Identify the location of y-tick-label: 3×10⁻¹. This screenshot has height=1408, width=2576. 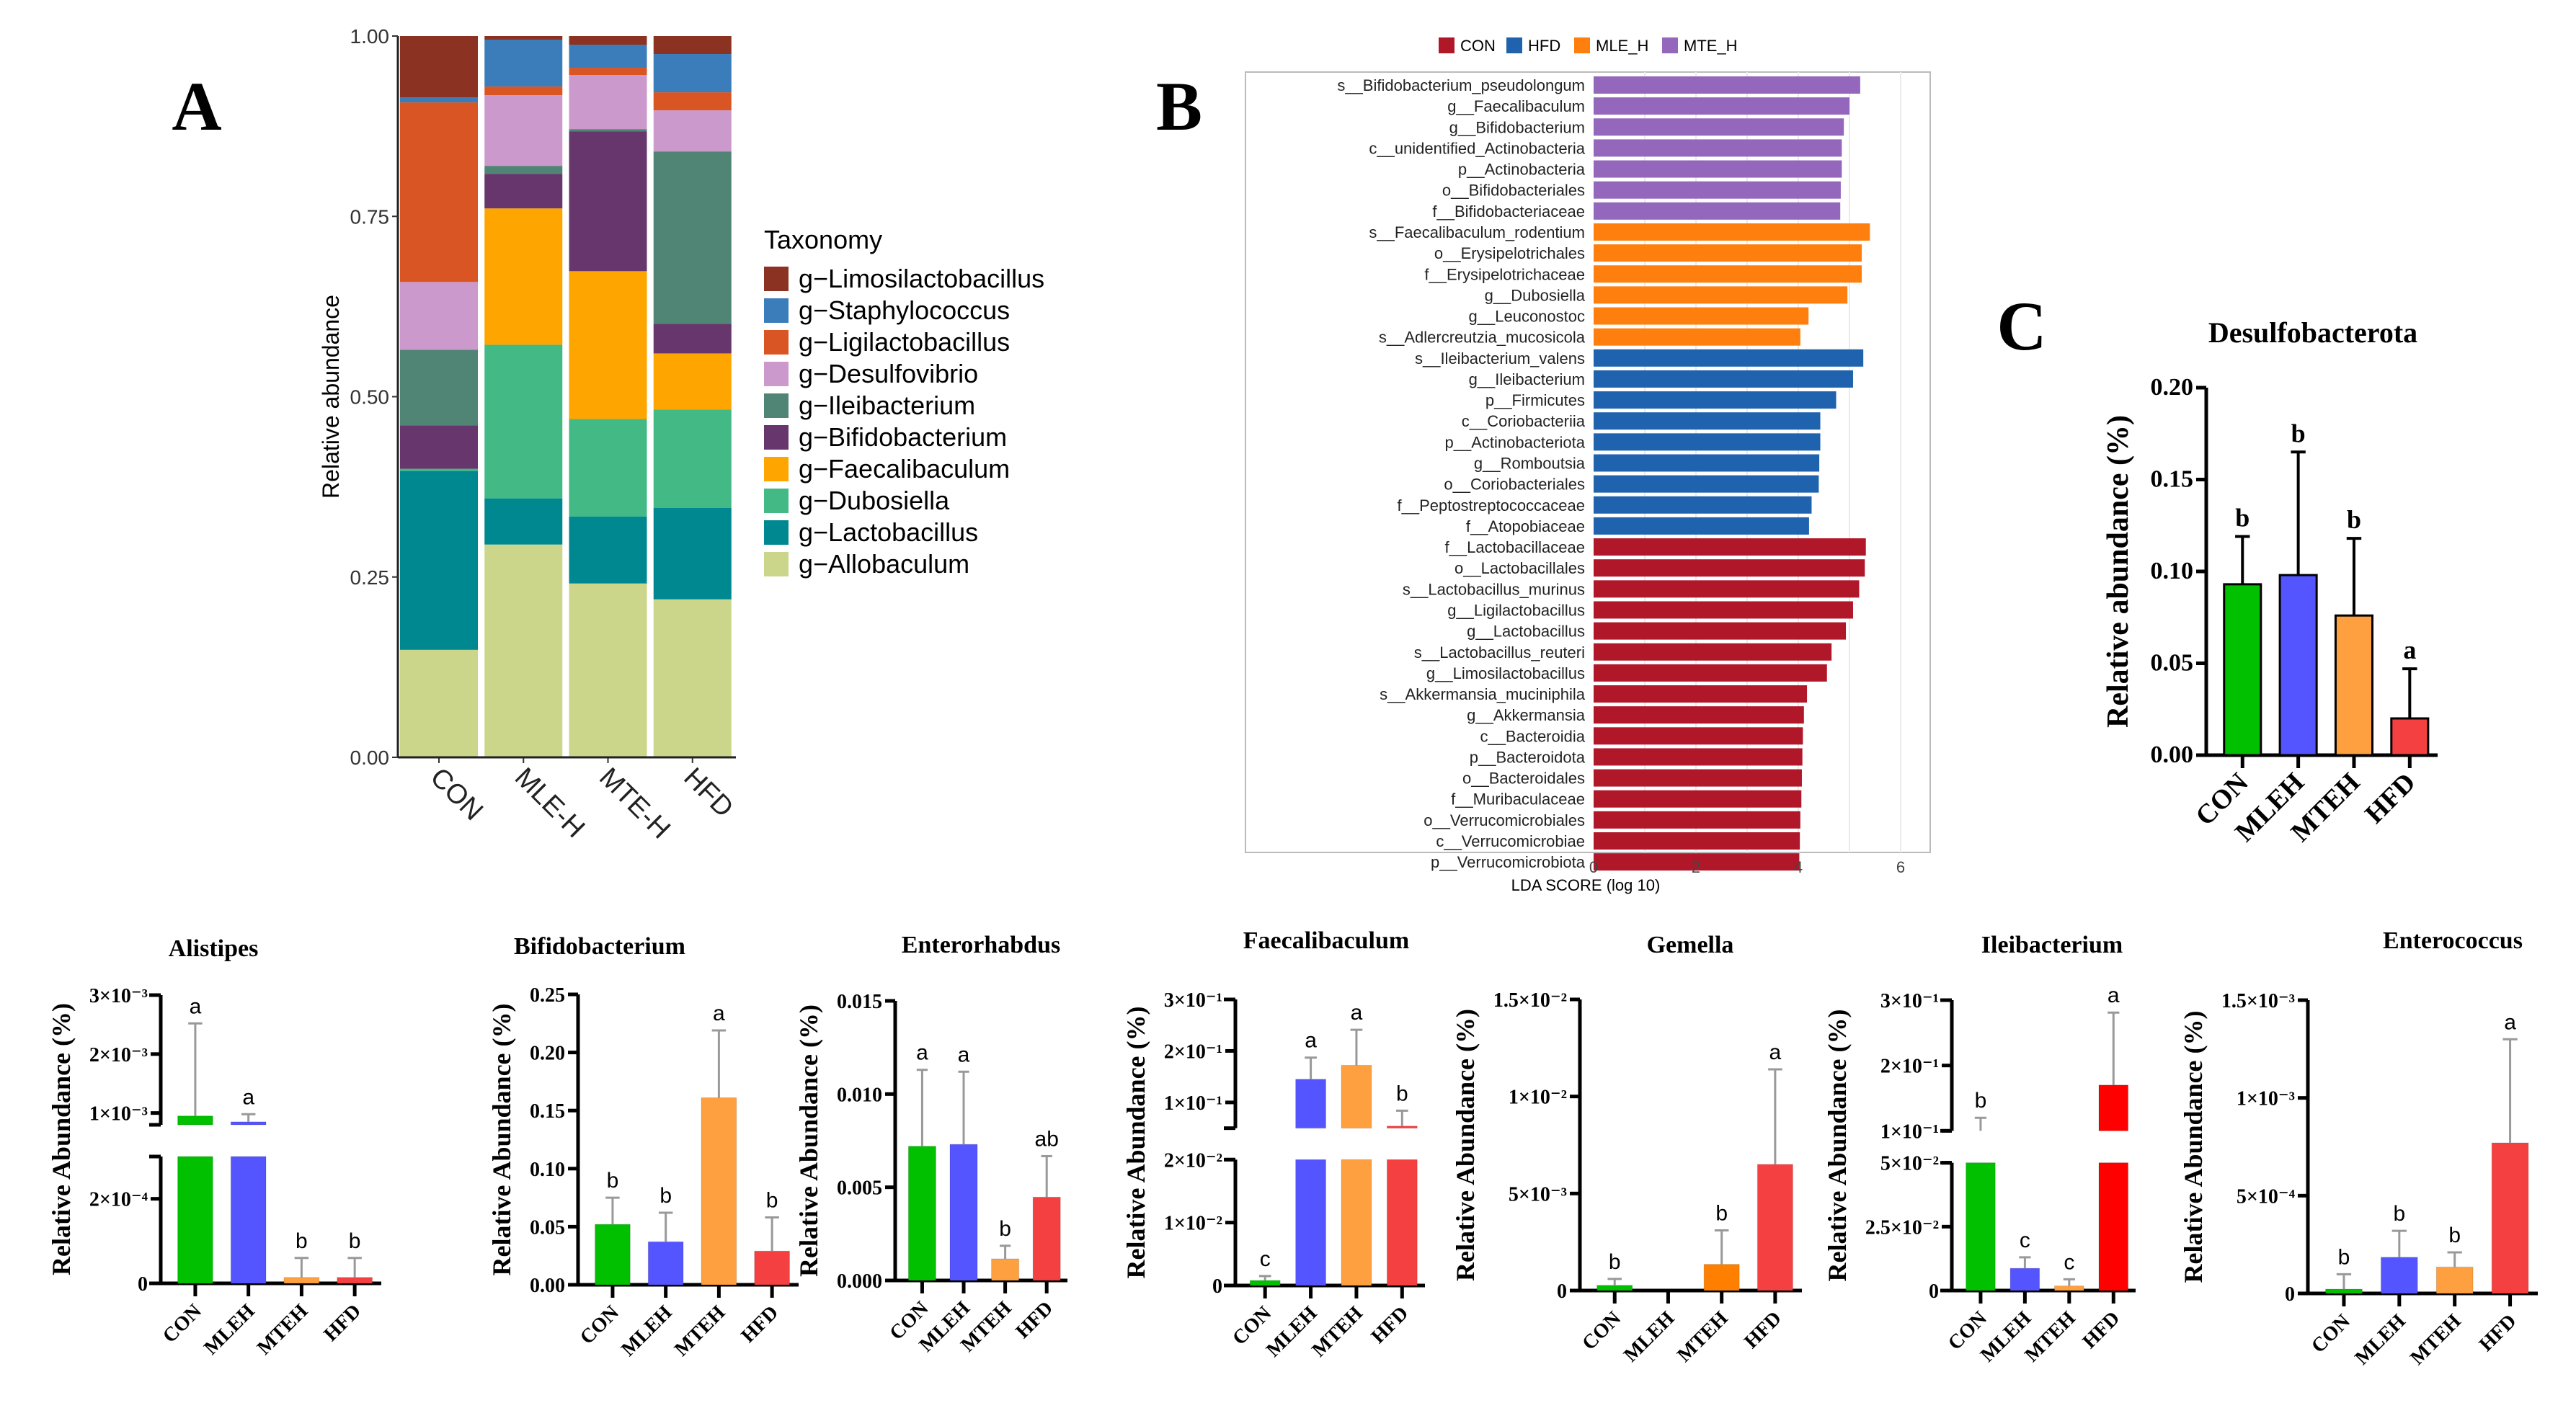
(1910, 1001).